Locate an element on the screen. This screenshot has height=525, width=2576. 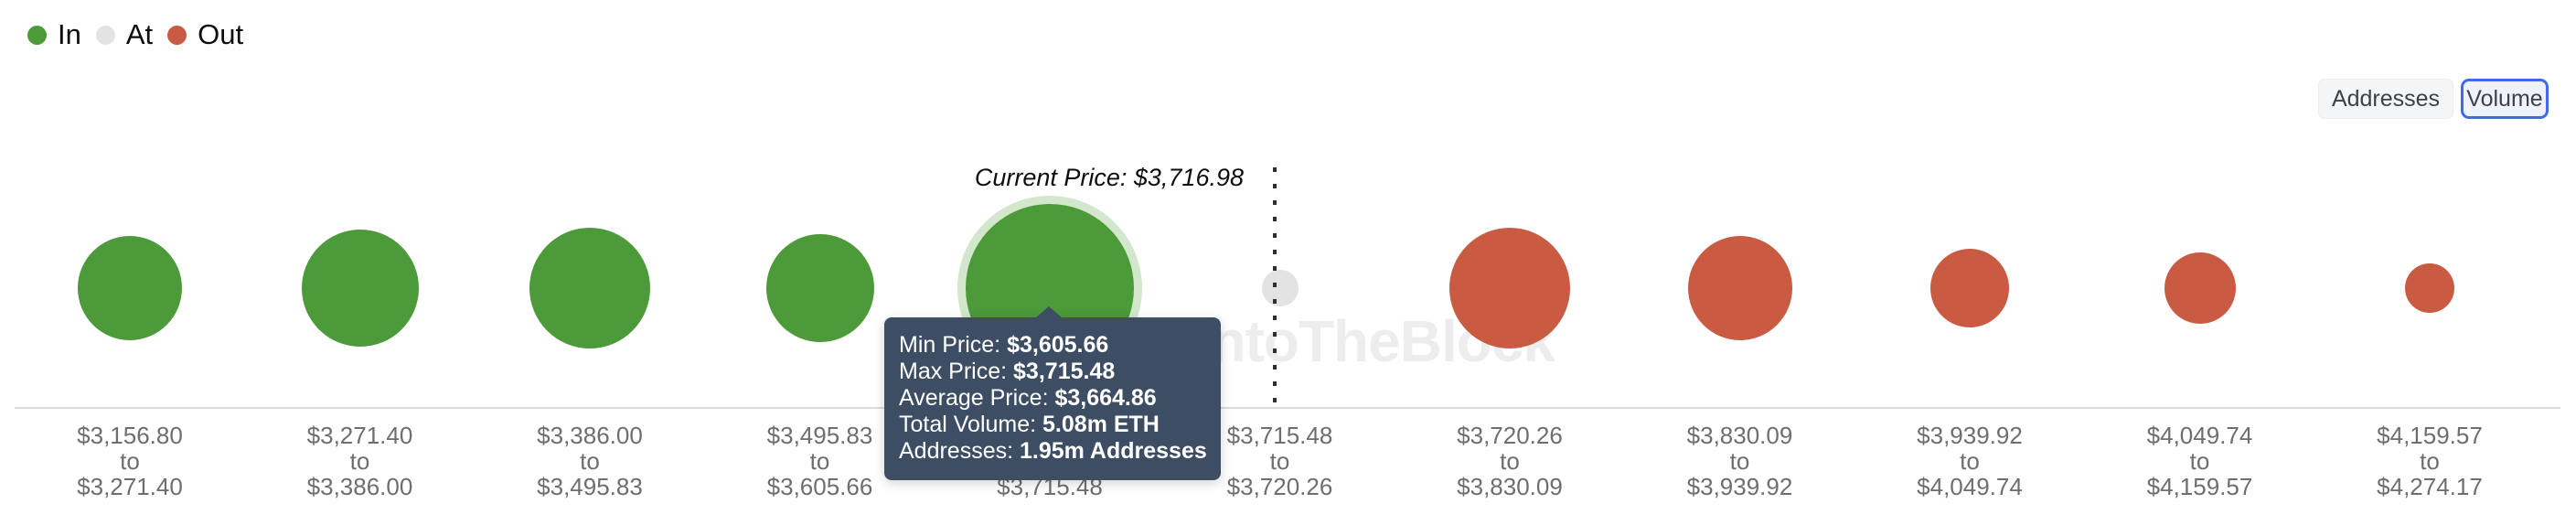
legend-item-in: In is located at coordinates (54, 34).